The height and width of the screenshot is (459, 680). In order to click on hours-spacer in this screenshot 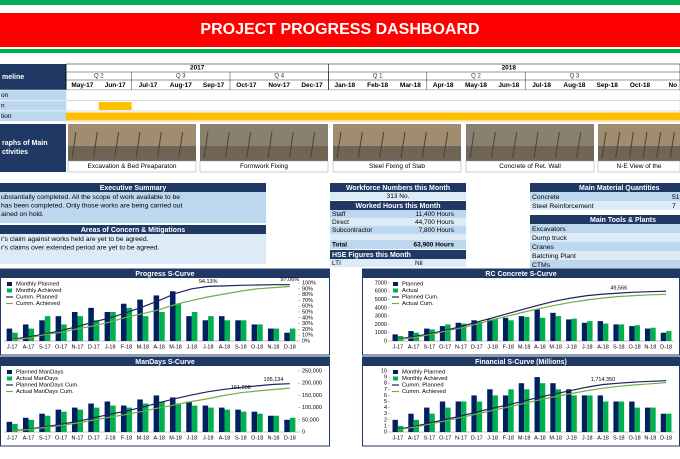, I will do `click(398, 237)`.